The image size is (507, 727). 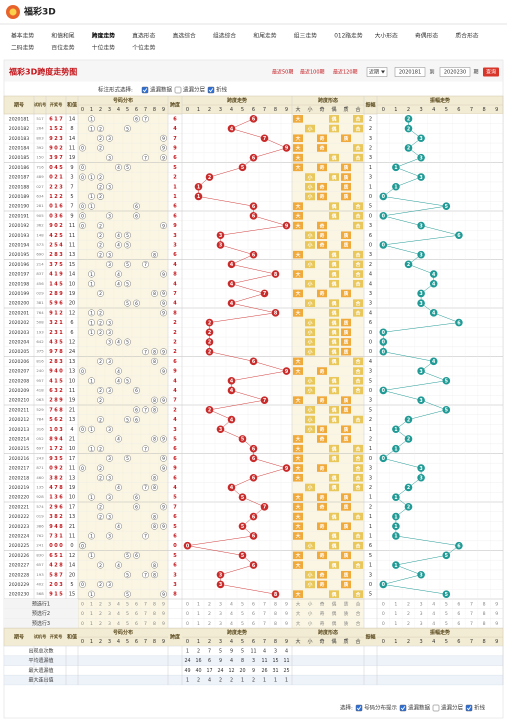 I want to click on footer-option: 遗漏数据, so click(x=419, y=708).